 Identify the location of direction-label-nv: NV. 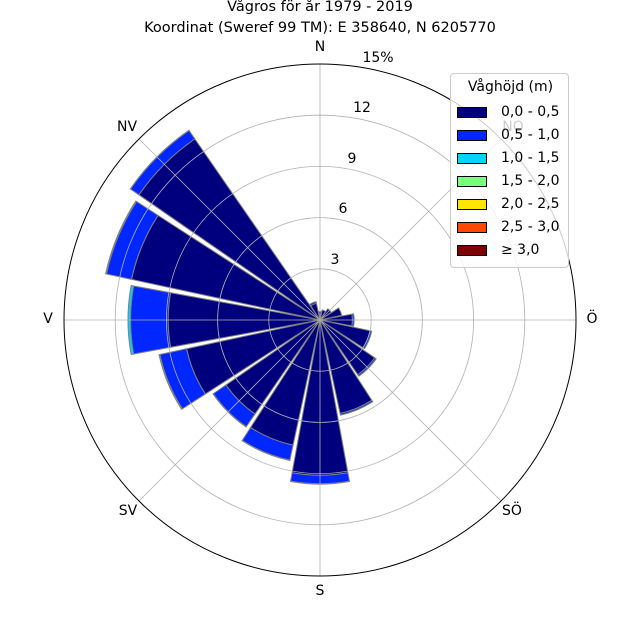
(127, 127).